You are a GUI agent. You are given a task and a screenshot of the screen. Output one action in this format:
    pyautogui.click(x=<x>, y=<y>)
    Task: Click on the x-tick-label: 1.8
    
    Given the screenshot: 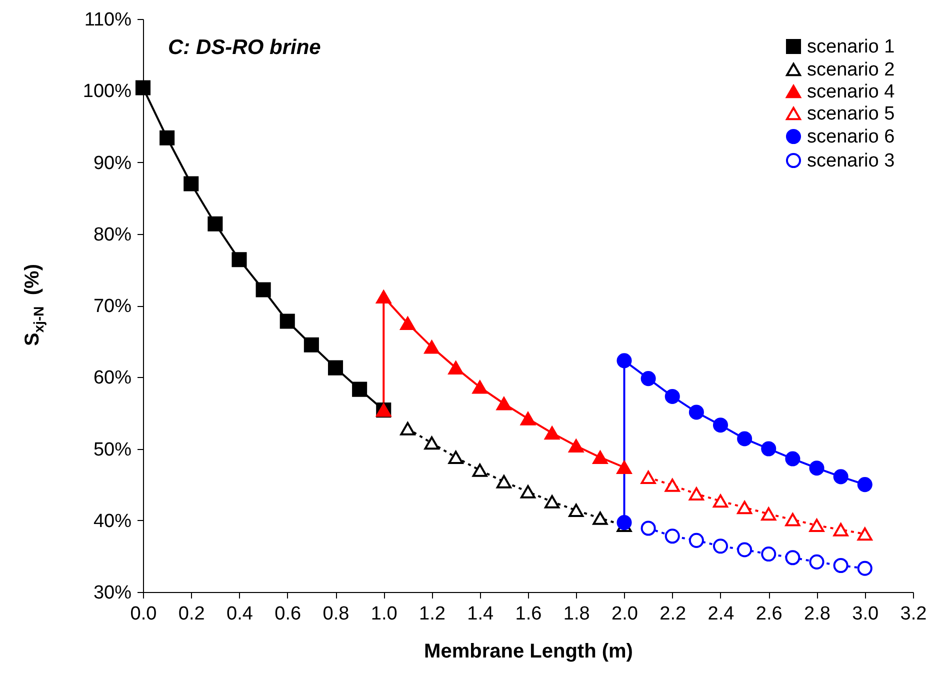 What is the action you would take?
    pyautogui.click(x=576, y=614)
    